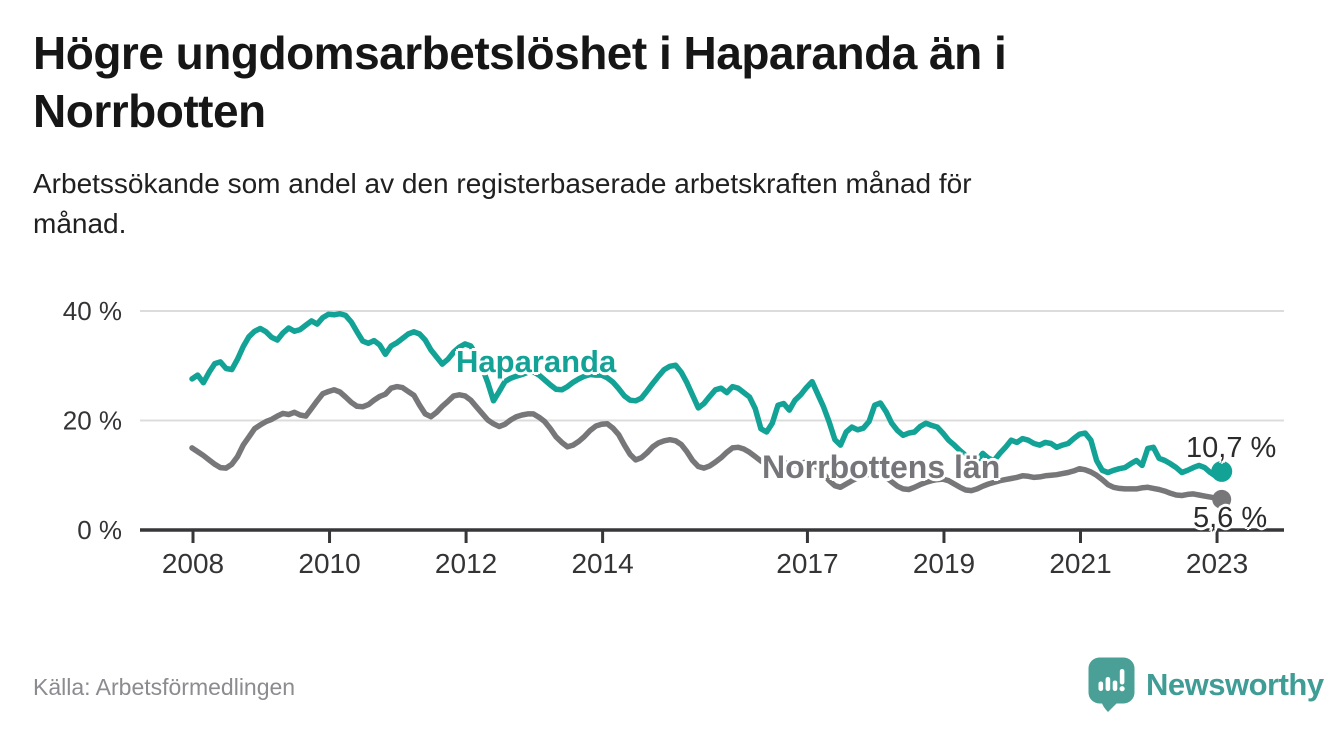 This screenshot has width=1340, height=734. I want to click on y-tick-label: 20 %, so click(92, 421).